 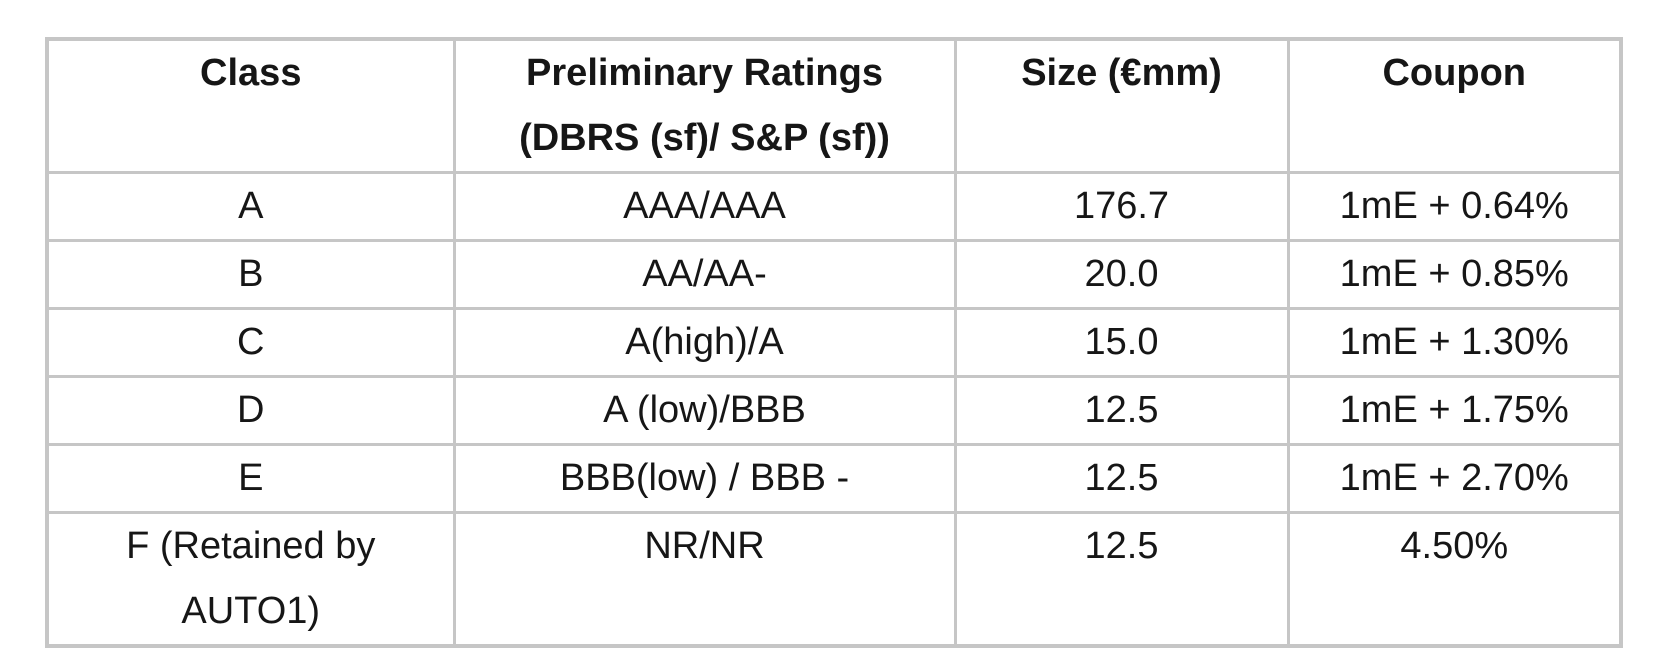 What do you see at coordinates (1454, 410) in the screenshot?
I see `cell-coupon: 1mE + 1.75%` at bounding box center [1454, 410].